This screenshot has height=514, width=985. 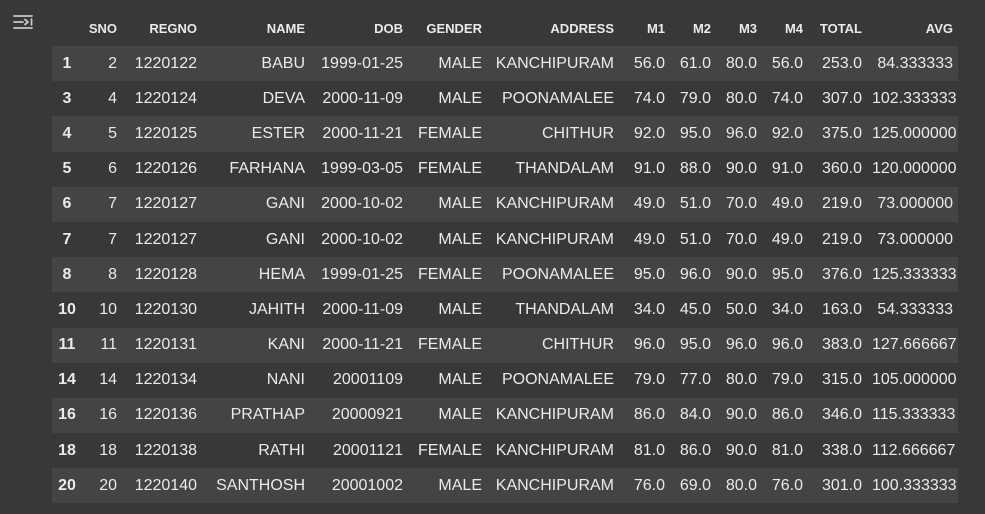 What do you see at coordinates (367, 415) in the screenshot?
I see `cell-dob: 20000921` at bounding box center [367, 415].